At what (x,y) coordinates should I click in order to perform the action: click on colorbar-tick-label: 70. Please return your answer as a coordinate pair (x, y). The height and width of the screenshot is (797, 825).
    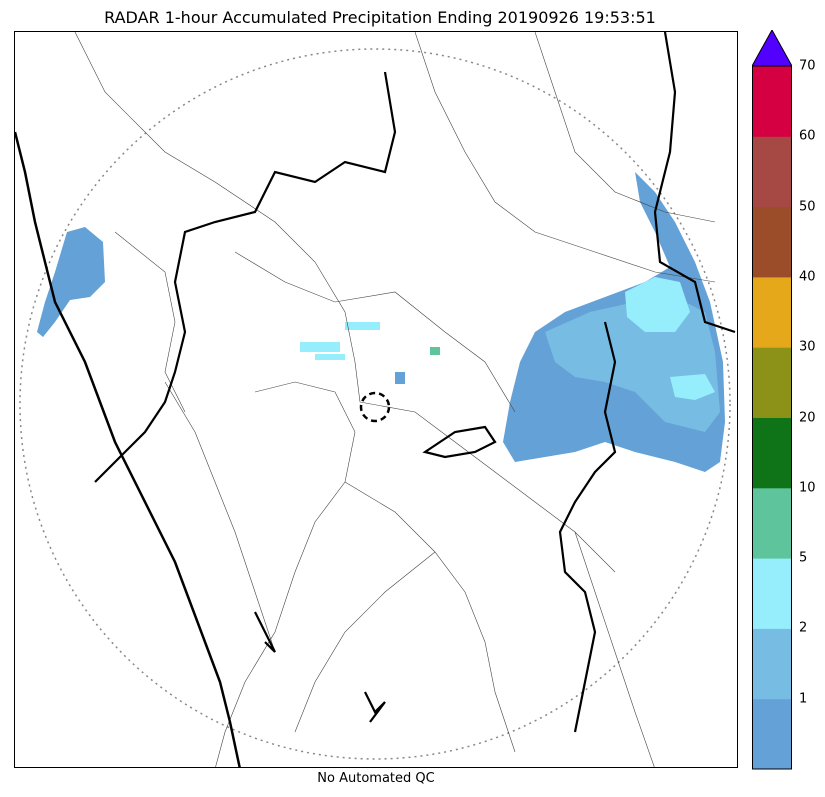
    Looking at the image, I should click on (807, 66).